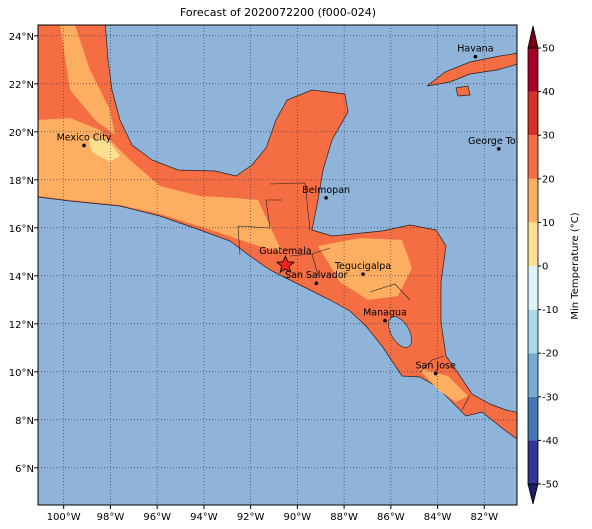  I want to click on city-label: George Town, so click(498, 141).